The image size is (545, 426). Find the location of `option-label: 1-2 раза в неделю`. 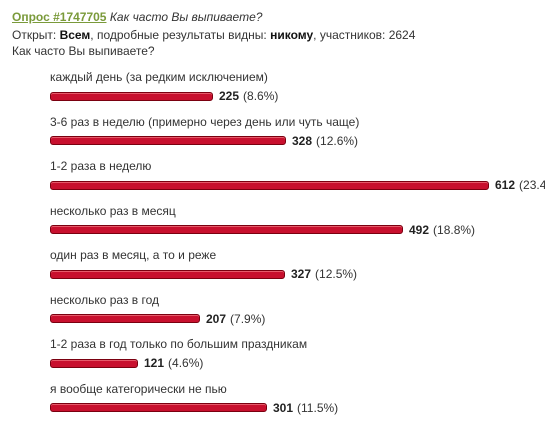

option-label: 1-2 раза в неделю is located at coordinates (290, 166).